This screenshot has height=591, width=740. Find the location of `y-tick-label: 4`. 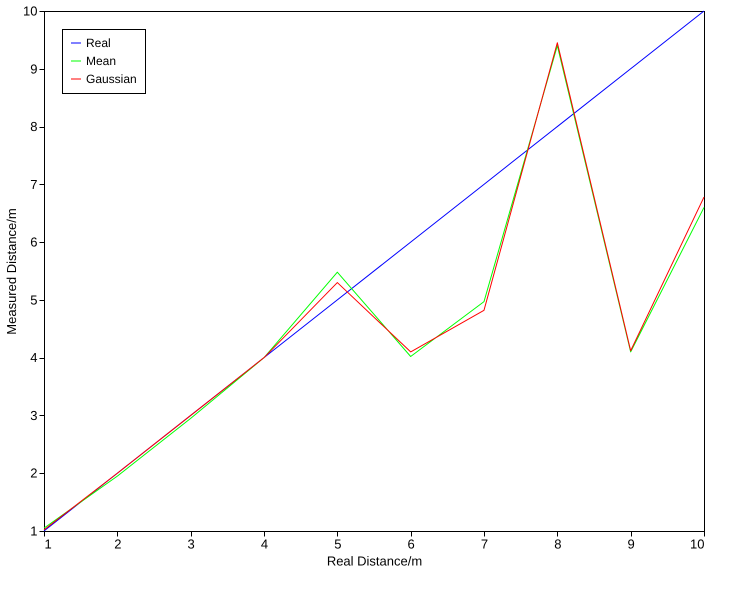

y-tick-label: 4 is located at coordinates (34, 358).